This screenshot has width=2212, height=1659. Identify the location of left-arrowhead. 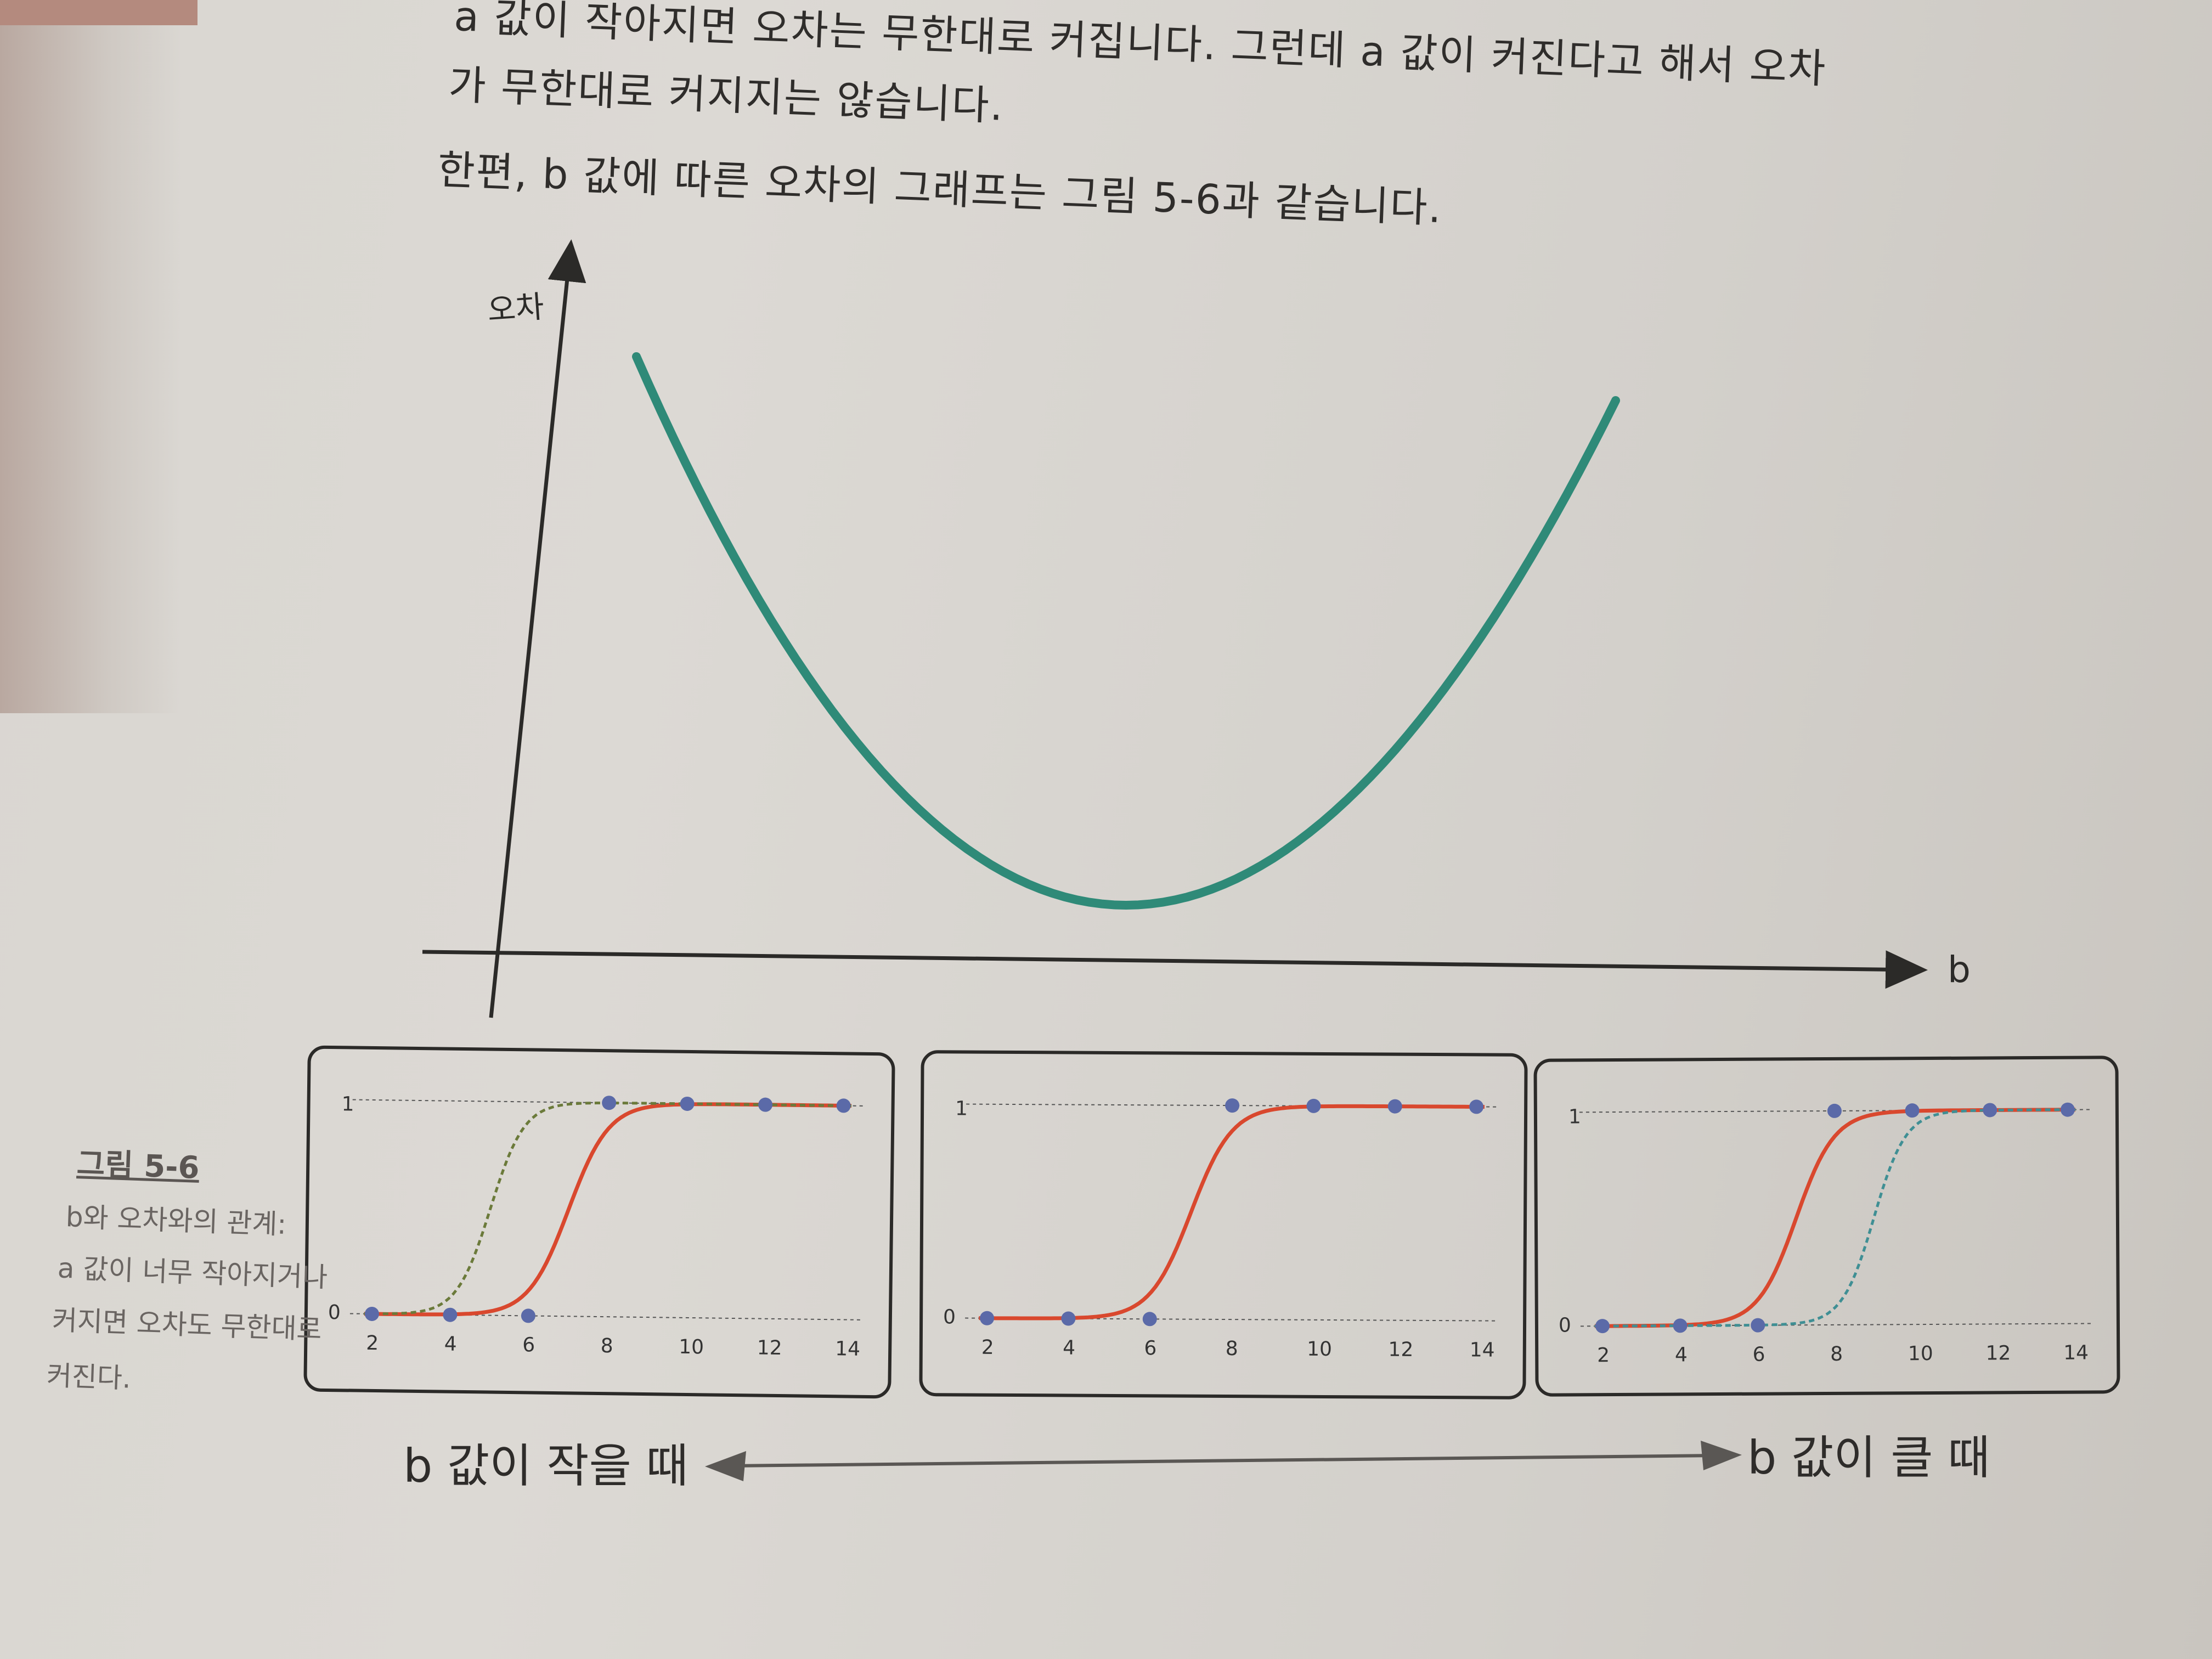
(725, 1466).